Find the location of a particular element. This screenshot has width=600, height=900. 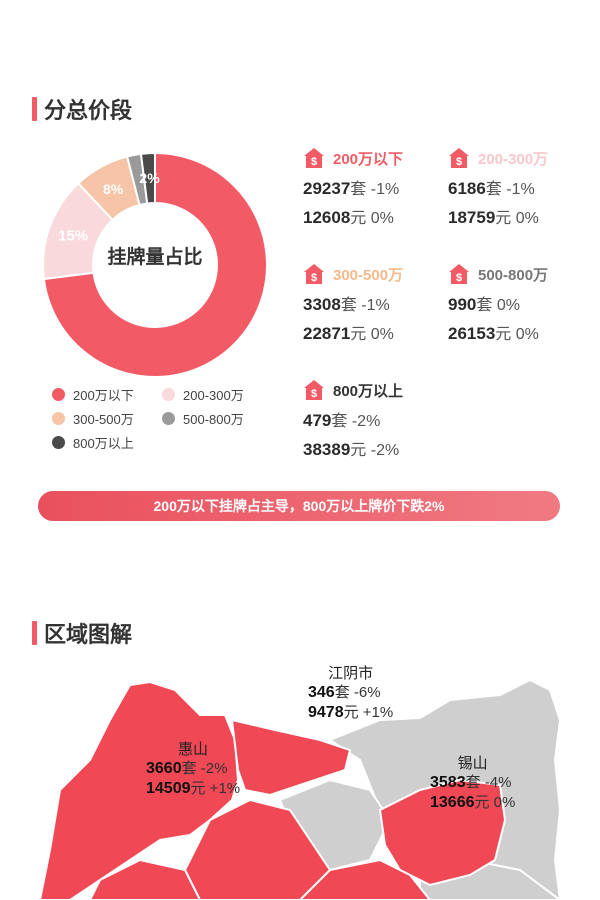

slice-percent-label: 8% is located at coordinates (113, 189).